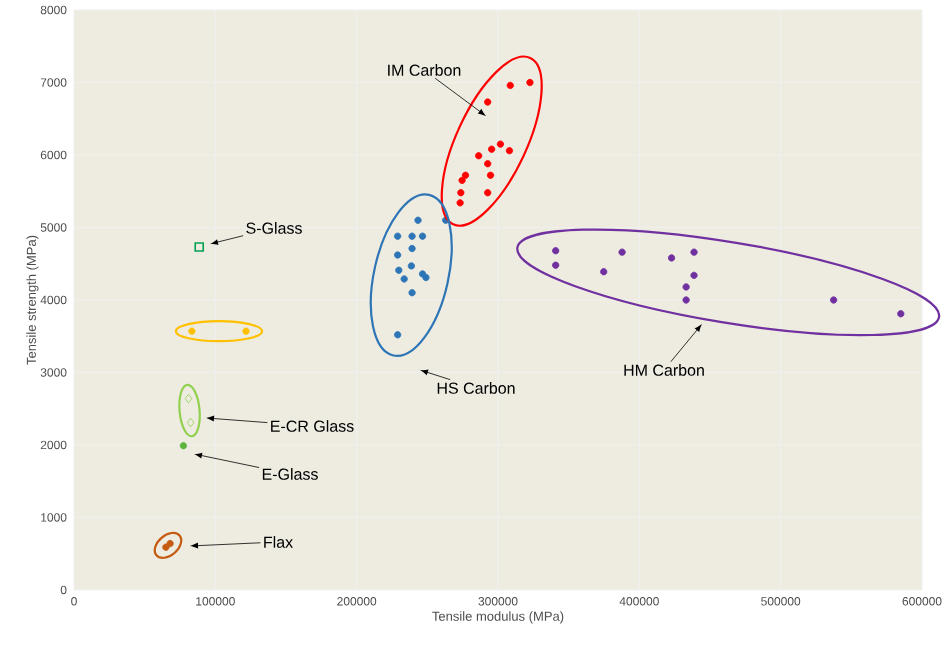  What do you see at coordinates (278, 542) in the screenshot?
I see `annotation: Flax` at bounding box center [278, 542].